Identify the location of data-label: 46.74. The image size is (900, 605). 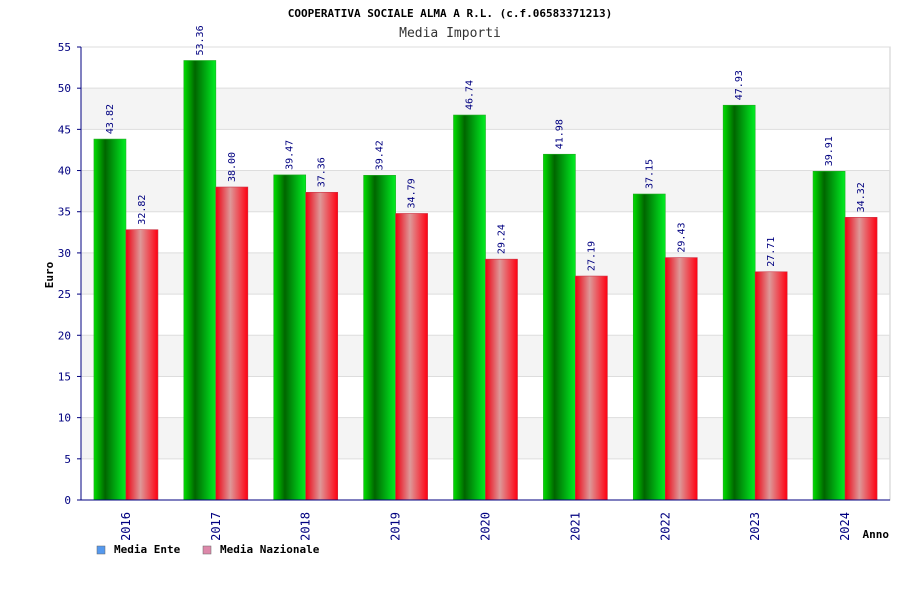
(470, 95).